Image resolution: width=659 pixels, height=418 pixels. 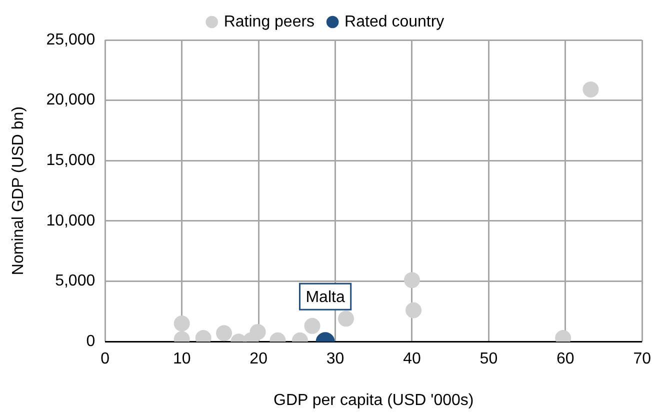 I want to click on x-tick-label: 10, so click(x=181, y=359).